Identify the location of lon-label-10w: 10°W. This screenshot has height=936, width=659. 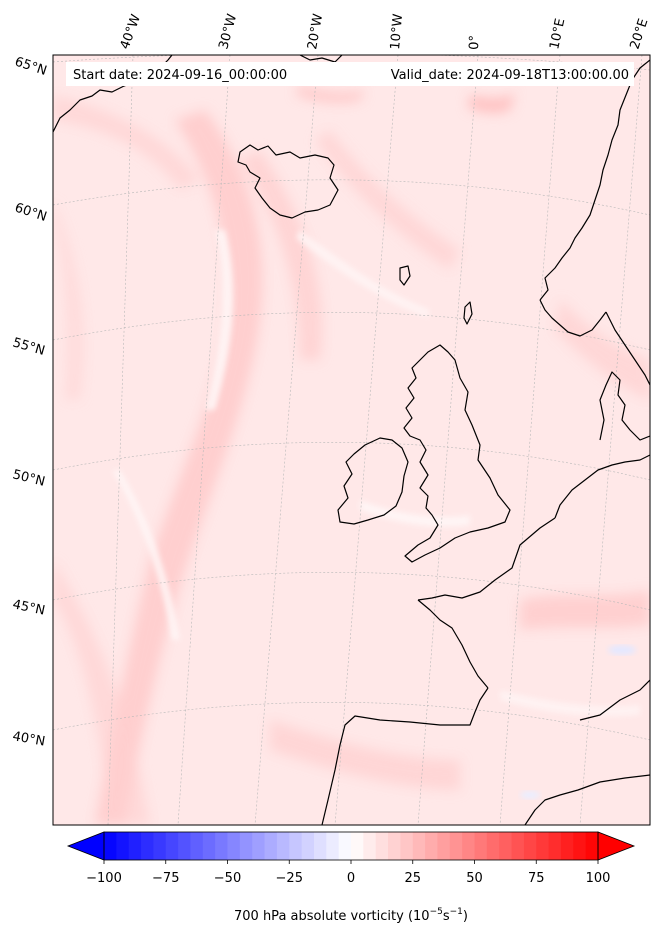
(397, 31).